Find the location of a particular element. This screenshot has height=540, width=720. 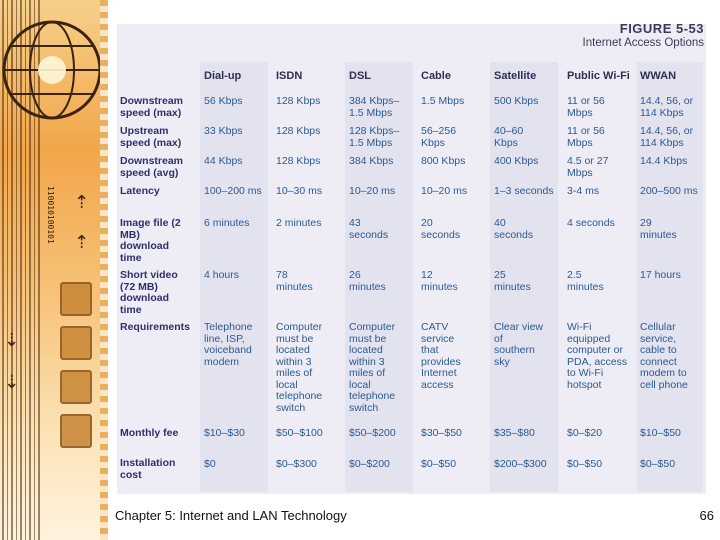

page-number: 66 is located at coordinates (706, 515).